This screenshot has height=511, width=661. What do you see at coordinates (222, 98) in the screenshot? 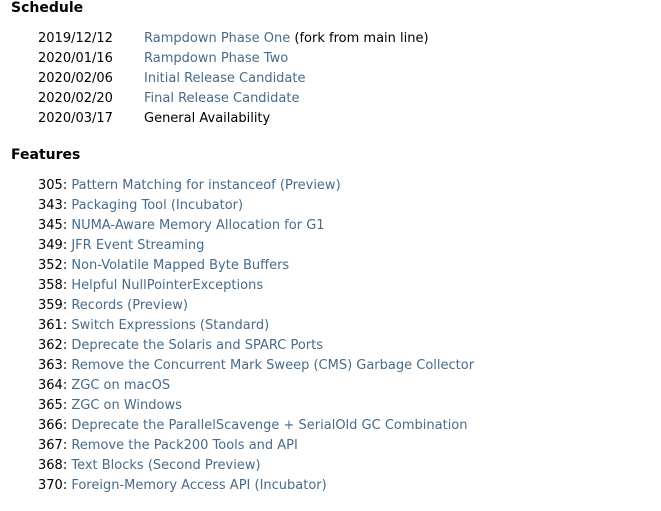
I see `milestone-link-final-release-candidate: Final Release Candidate` at bounding box center [222, 98].